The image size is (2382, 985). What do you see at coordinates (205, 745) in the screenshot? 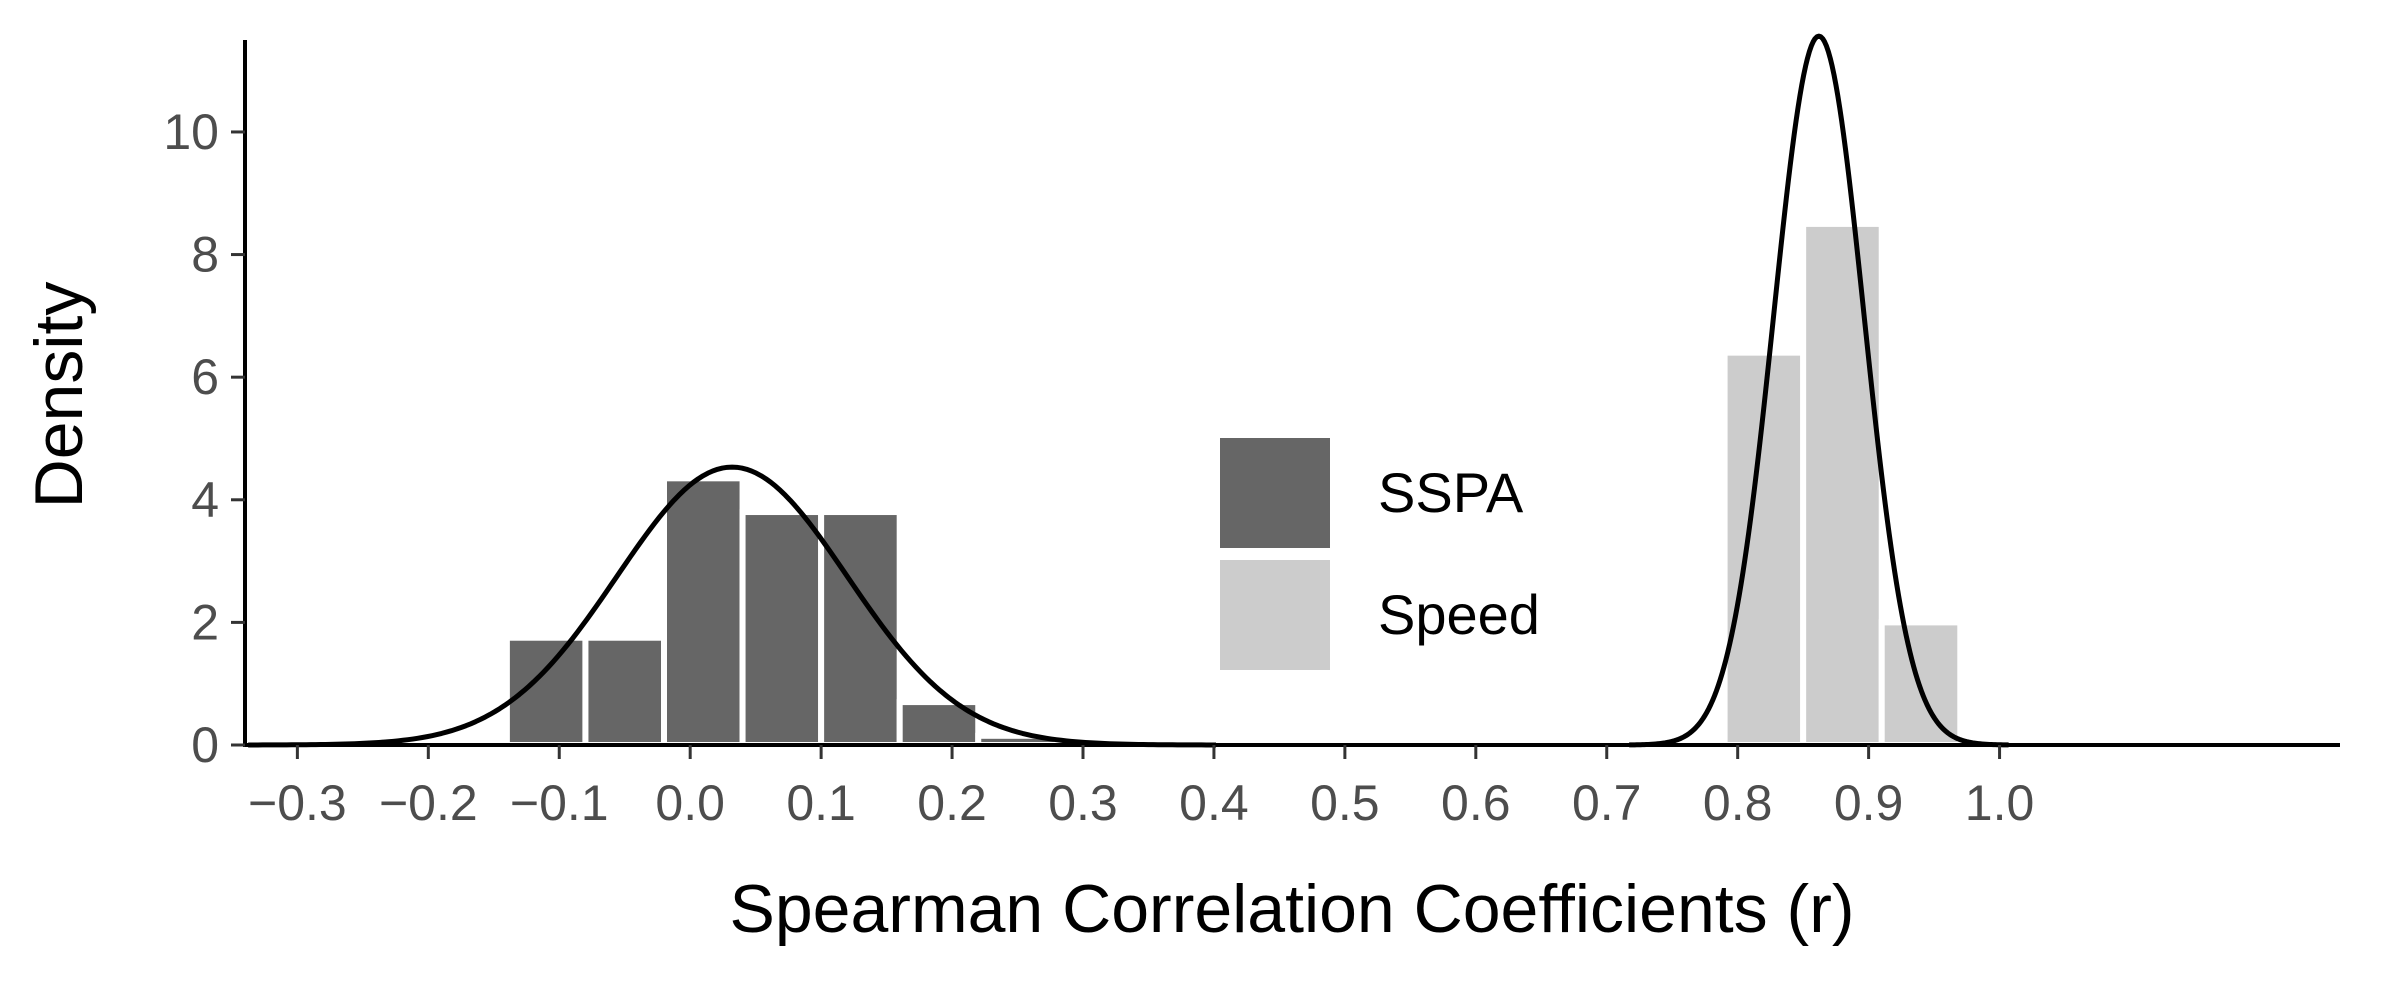
I see `y-tick-label-0: 0` at bounding box center [205, 745].